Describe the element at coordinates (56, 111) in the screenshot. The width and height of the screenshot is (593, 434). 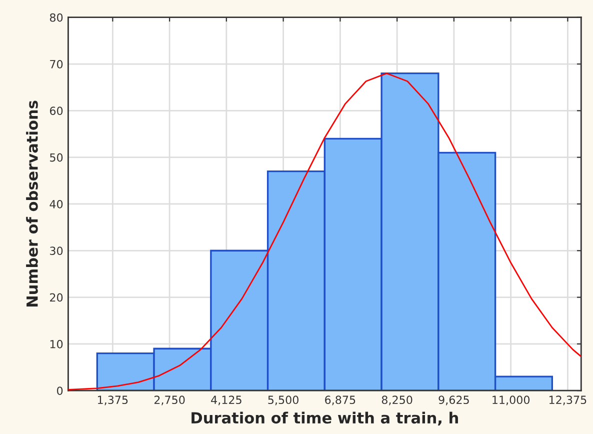
I see `y-tick-label: 60` at that location.